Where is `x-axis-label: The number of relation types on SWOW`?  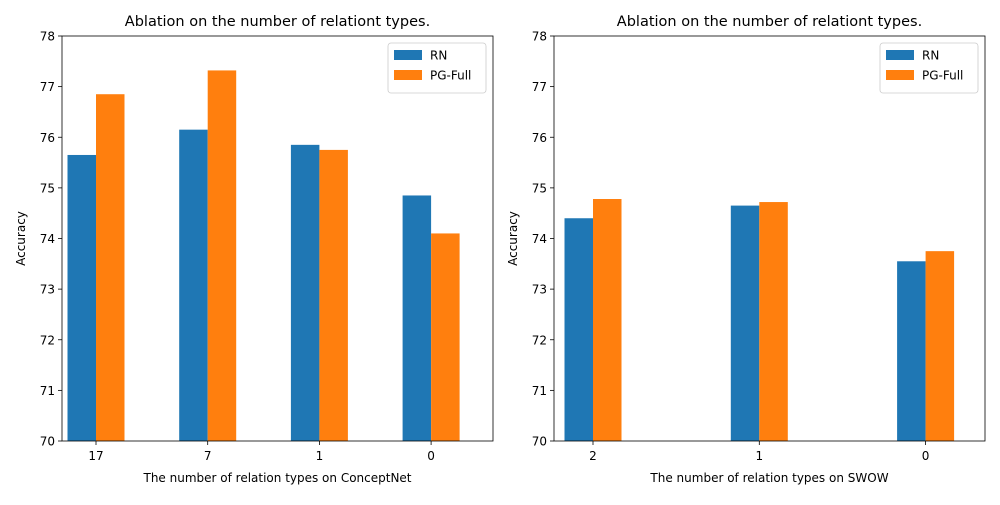 x-axis-label: The number of relation types on SWOW is located at coordinates (768, 478).